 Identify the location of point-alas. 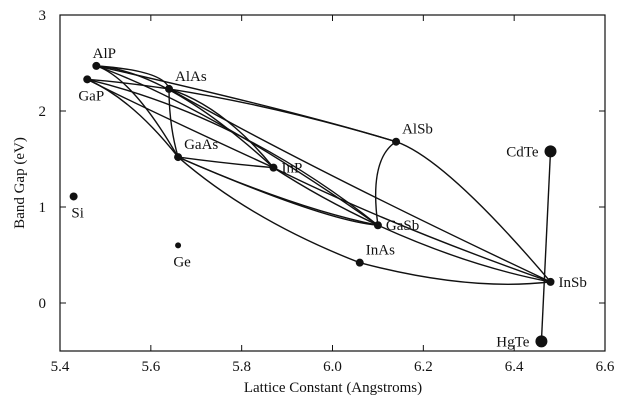
(169, 88).